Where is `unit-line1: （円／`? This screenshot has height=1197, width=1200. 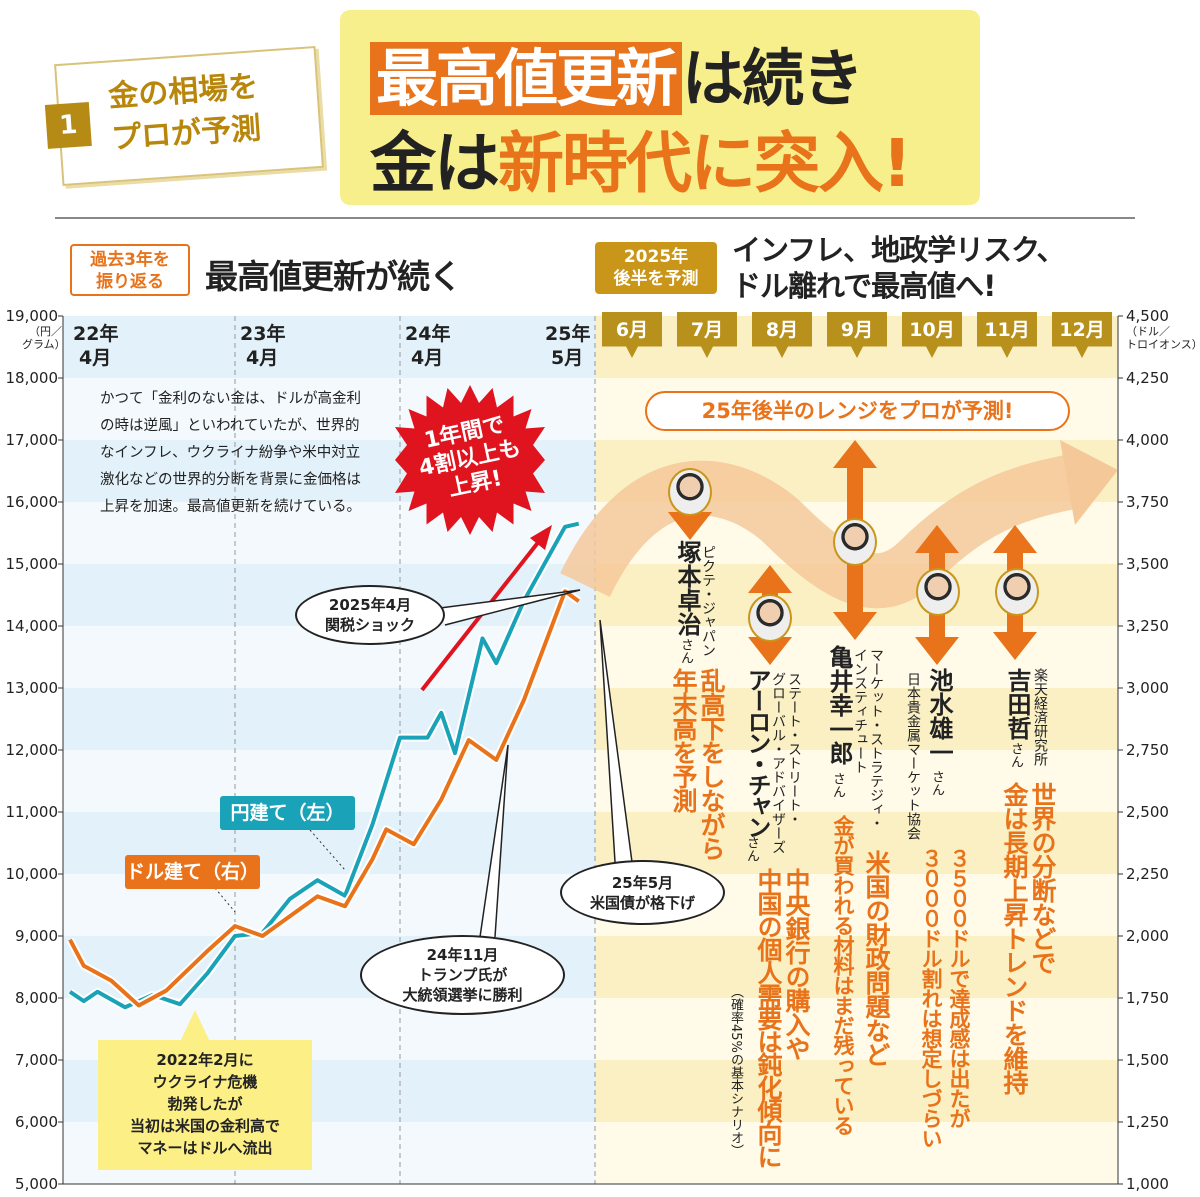
unit-line1: （円／ is located at coordinates (45, 331).